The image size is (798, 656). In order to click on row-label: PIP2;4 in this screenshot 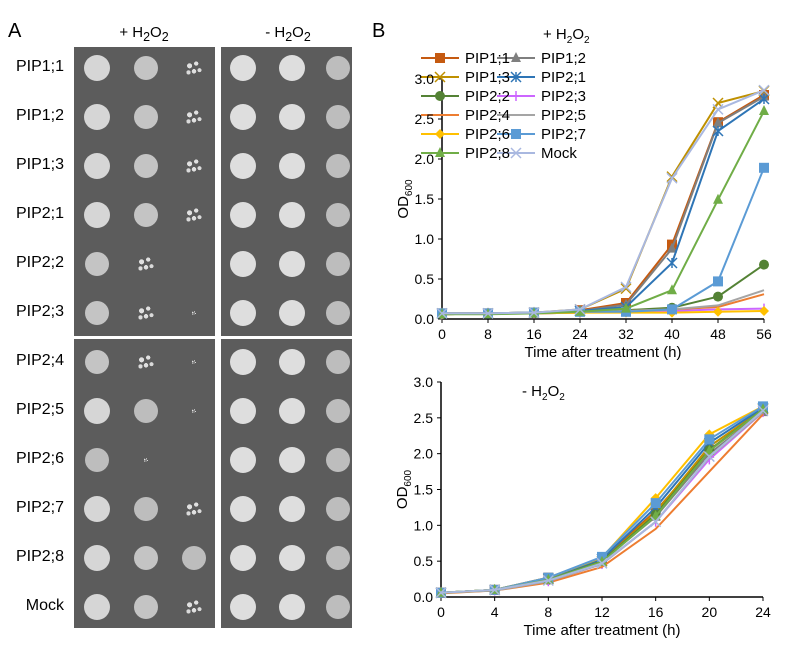, I will do `click(39, 360)`.